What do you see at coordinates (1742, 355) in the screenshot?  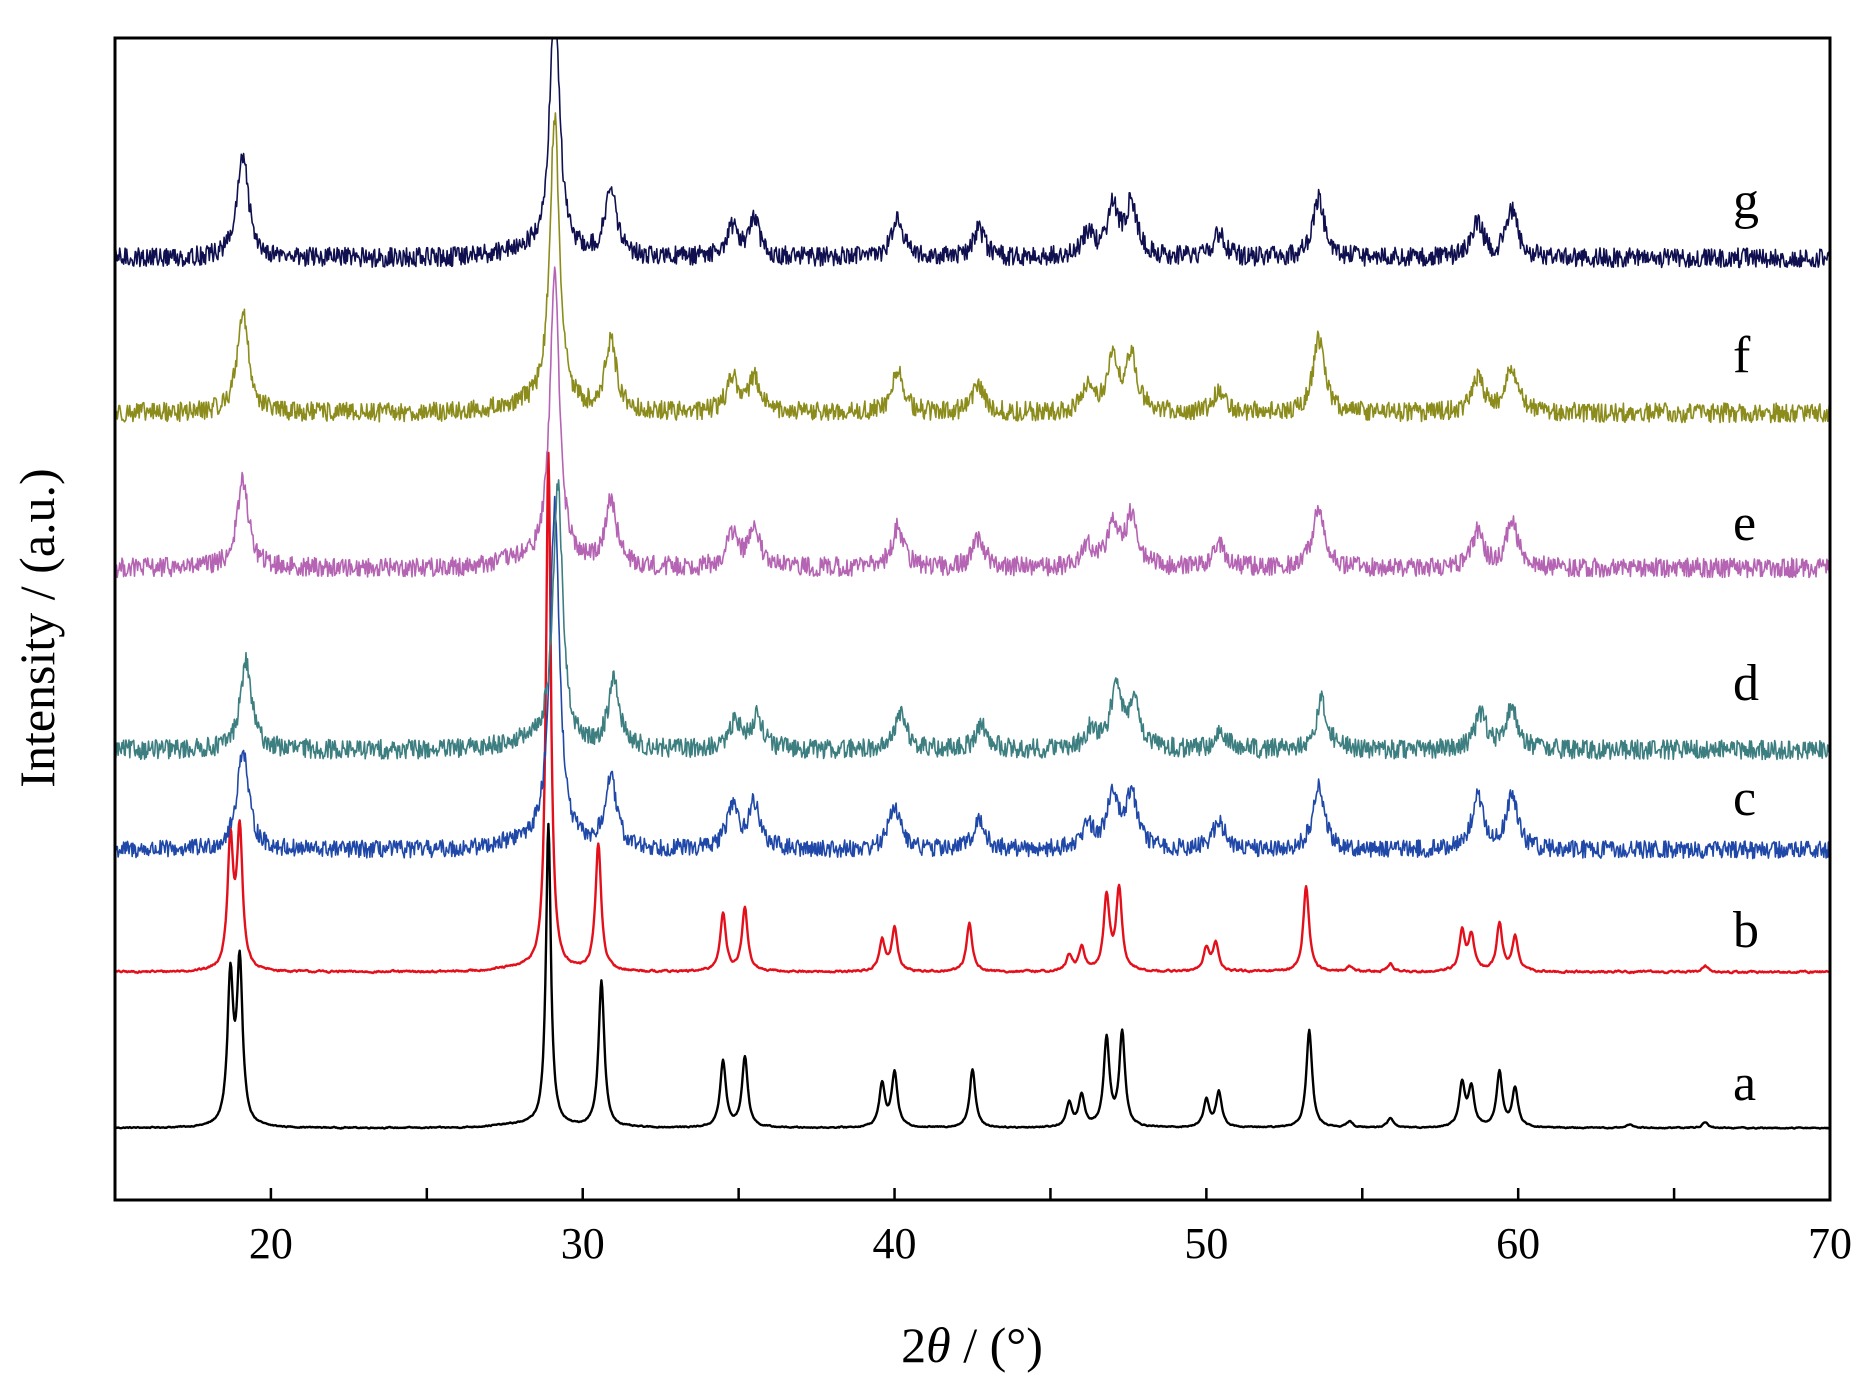 I see `series-label-f: f` at bounding box center [1742, 355].